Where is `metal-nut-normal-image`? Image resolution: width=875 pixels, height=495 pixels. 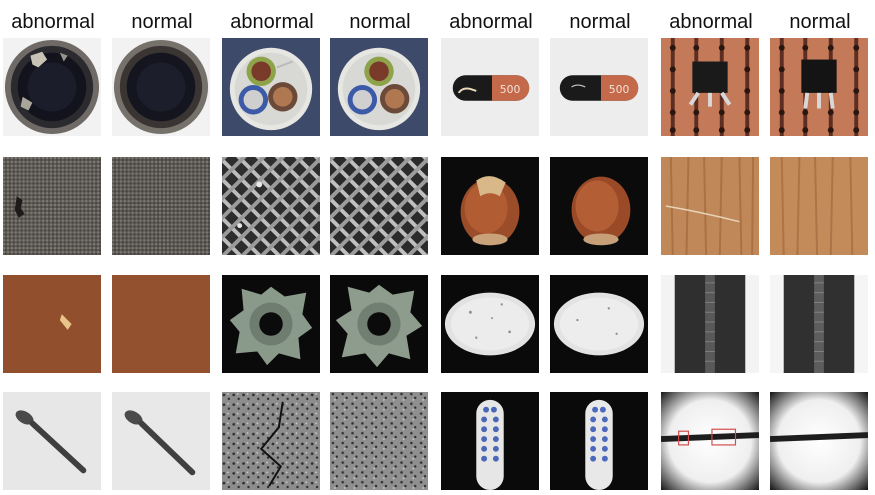 metal-nut-normal-image is located at coordinates (379, 324).